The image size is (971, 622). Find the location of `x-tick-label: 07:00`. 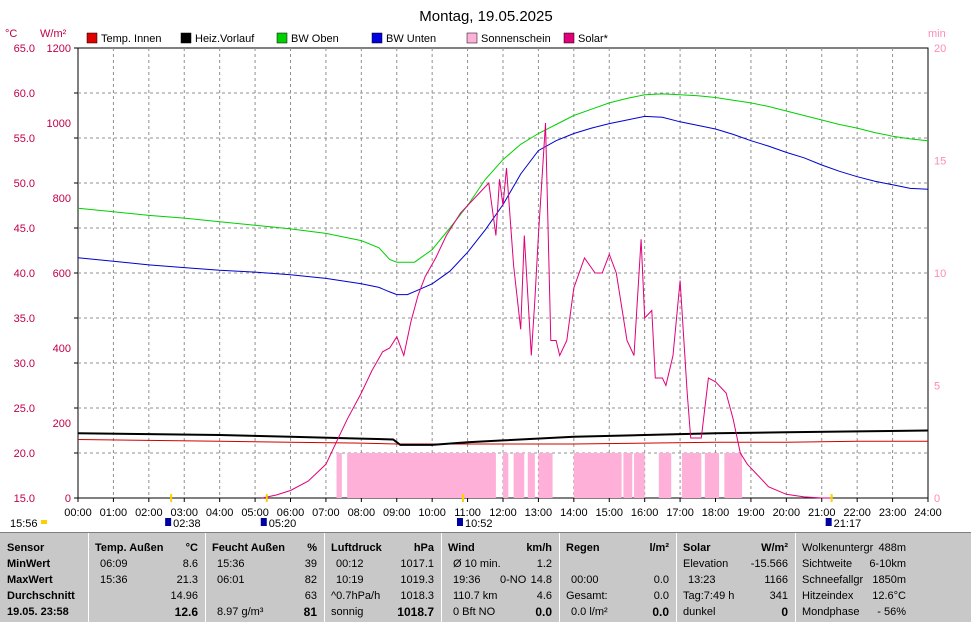

x-tick-label: 07:00 is located at coordinates (326, 513).